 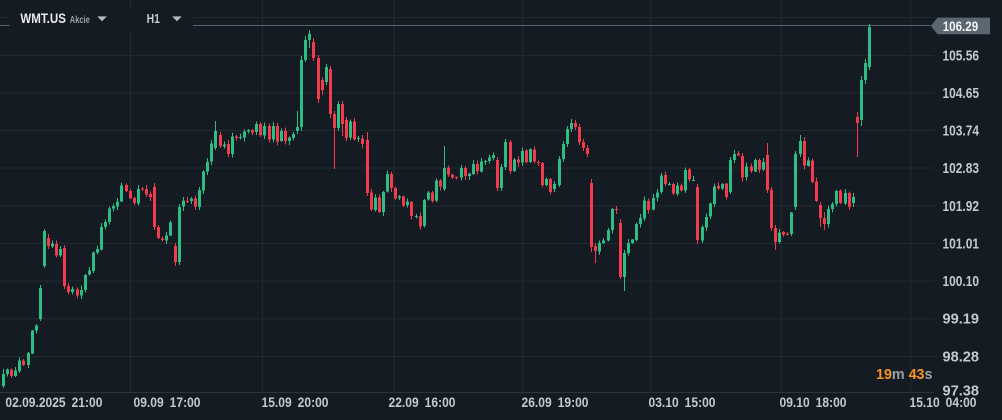 What do you see at coordinates (961, 26) in the screenshot?
I see `svg-text: 106.29` at bounding box center [961, 26].